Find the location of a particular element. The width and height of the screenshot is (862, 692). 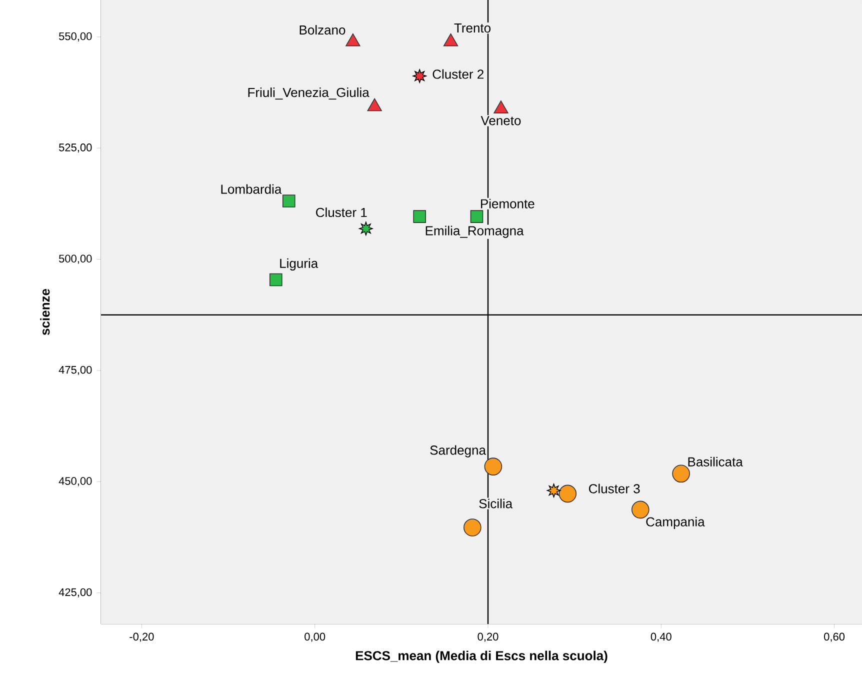

y-tick-label: 550,00 is located at coordinates (75, 37).